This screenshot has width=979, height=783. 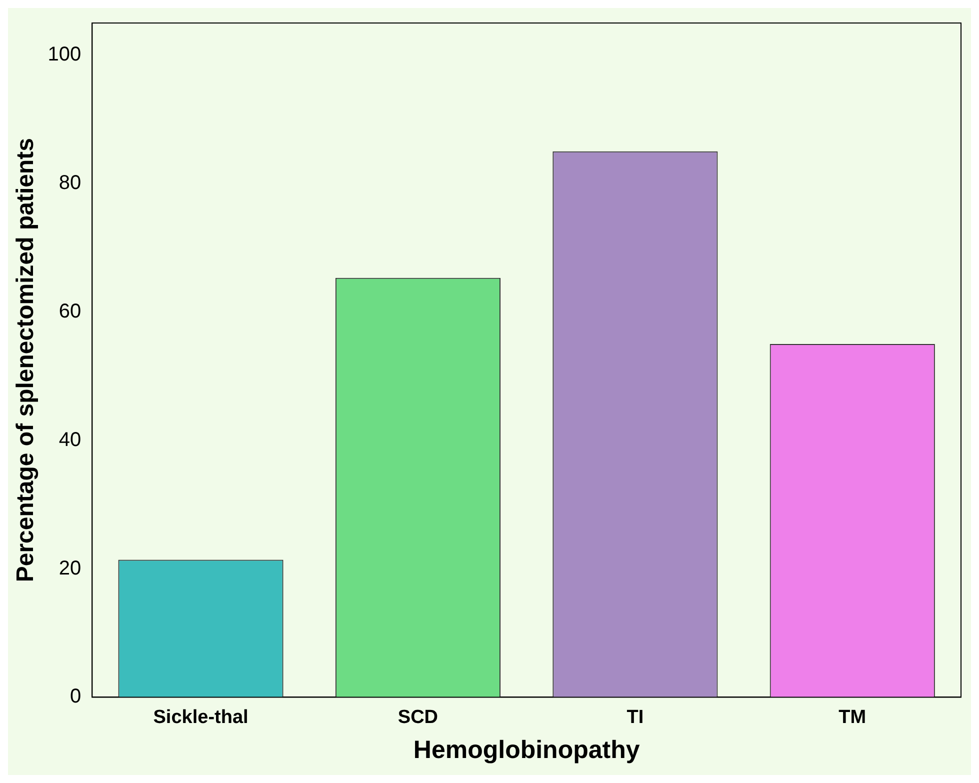 I want to click on x-axis-title: Hemoglobinopathy, so click(x=526, y=750).